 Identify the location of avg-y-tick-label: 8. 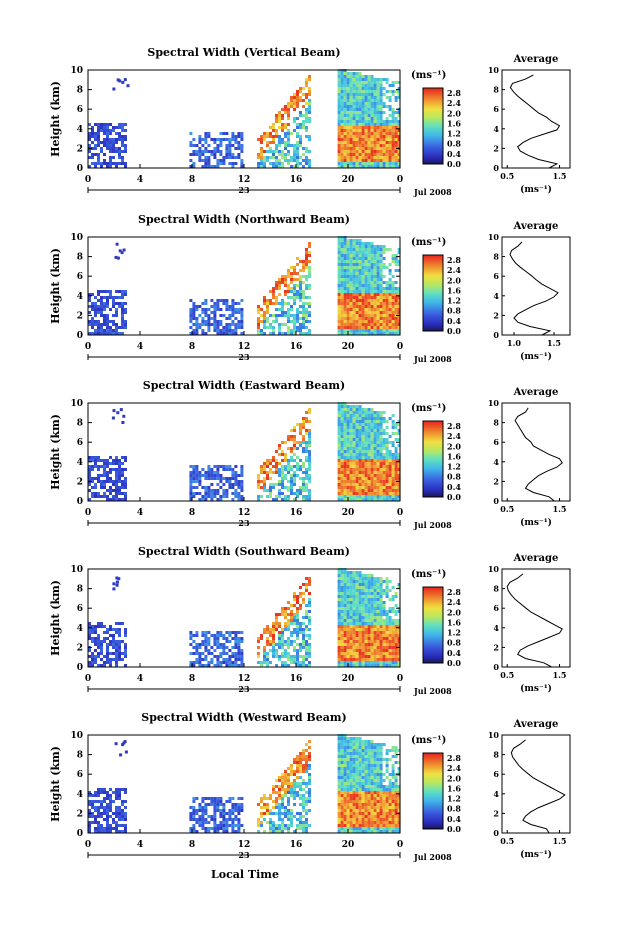
(496, 589).